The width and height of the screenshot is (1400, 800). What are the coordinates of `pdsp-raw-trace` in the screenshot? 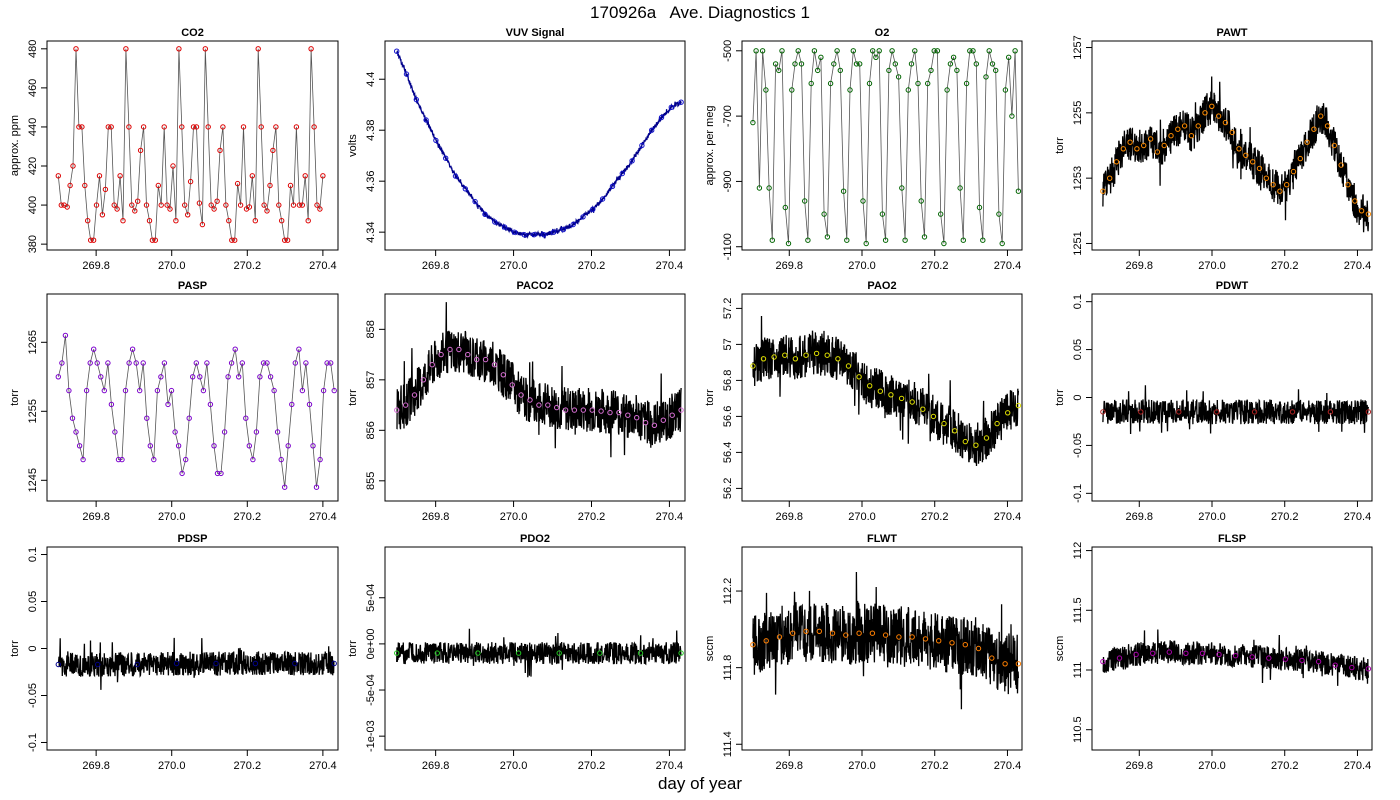 It's located at (196, 663).